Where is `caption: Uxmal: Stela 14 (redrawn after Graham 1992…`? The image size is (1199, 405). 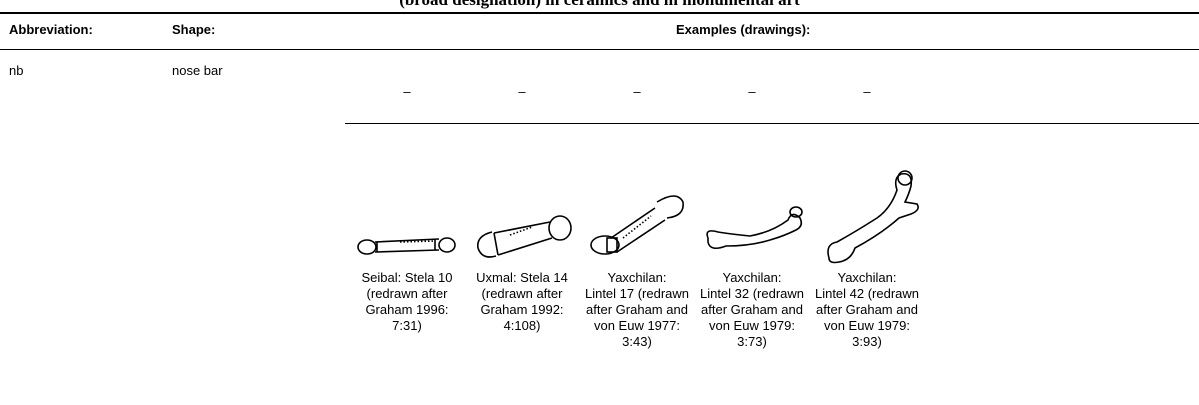
caption: Uxmal: Stela 14 (redrawn after Graham 1992… is located at coordinates (522, 302).